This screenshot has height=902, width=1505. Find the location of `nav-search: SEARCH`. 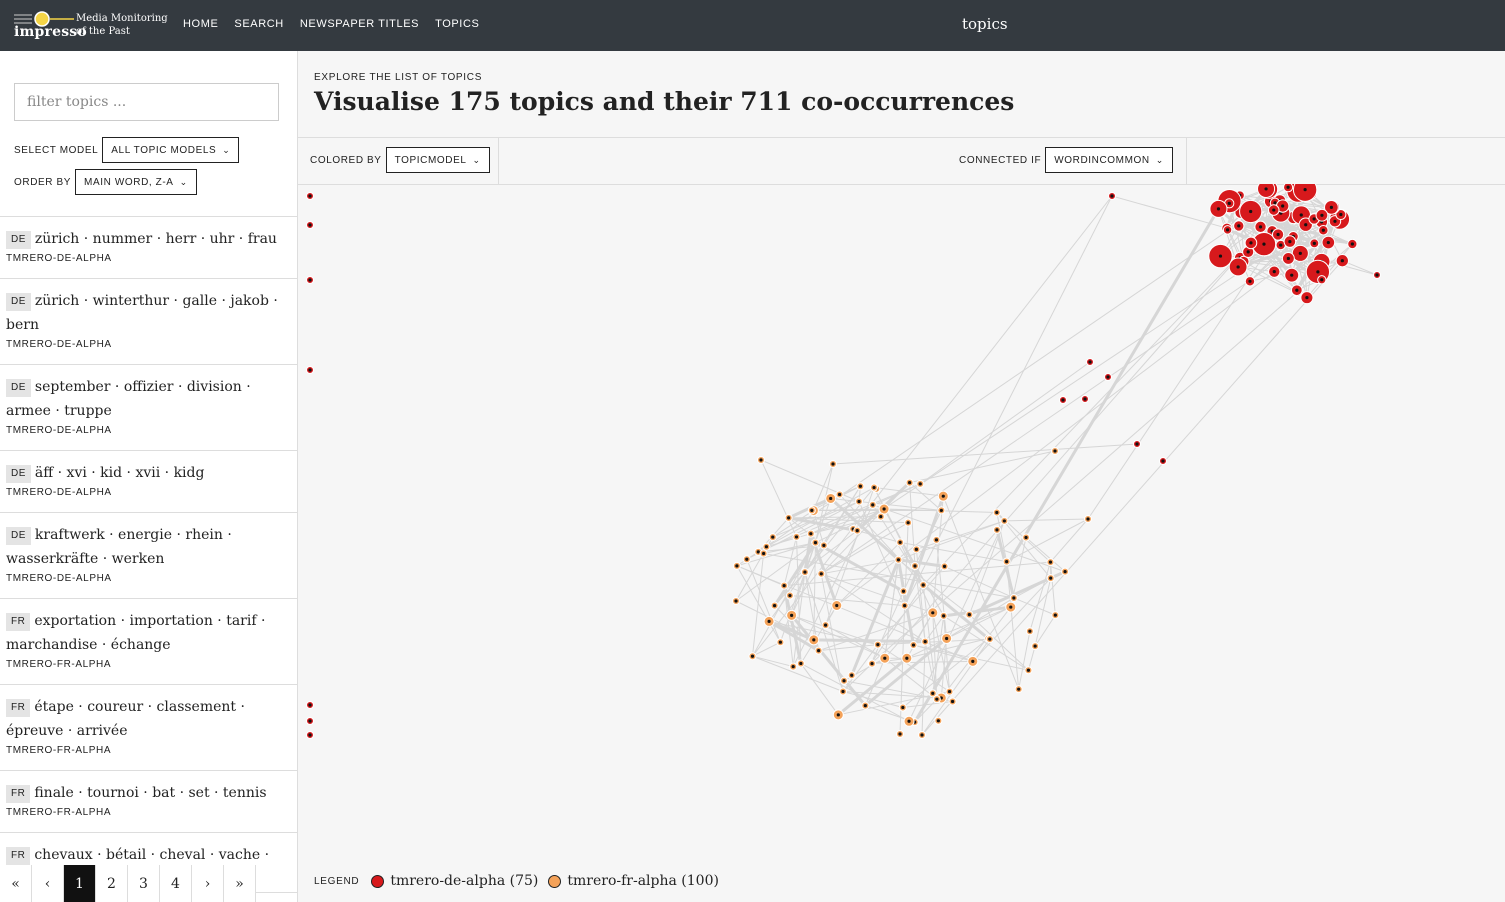

nav-search: SEARCH is located at coordinates (259, 24).